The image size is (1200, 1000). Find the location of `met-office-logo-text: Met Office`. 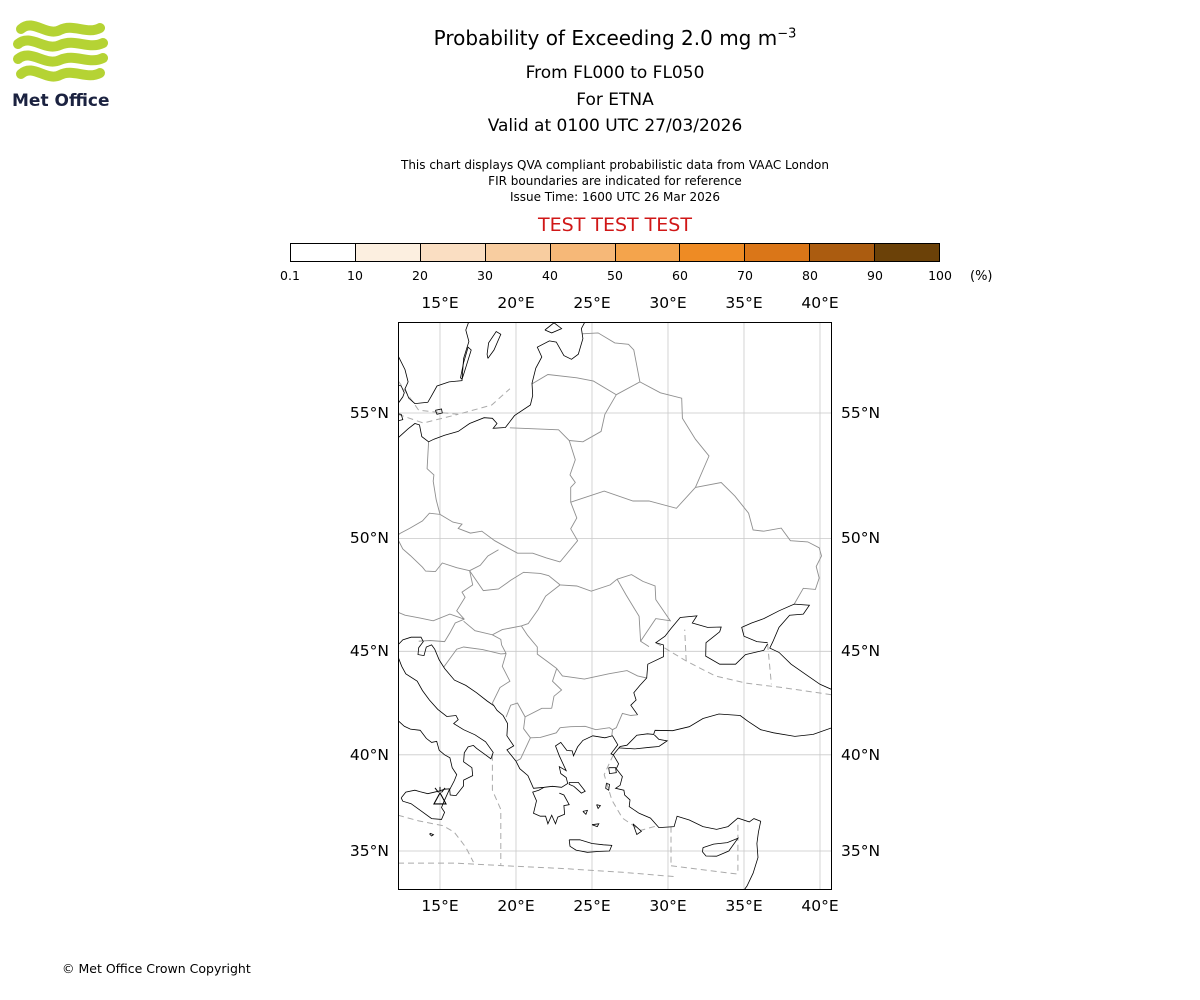

met-office-logo-text: Met Office is located at coordinates (61, 101).